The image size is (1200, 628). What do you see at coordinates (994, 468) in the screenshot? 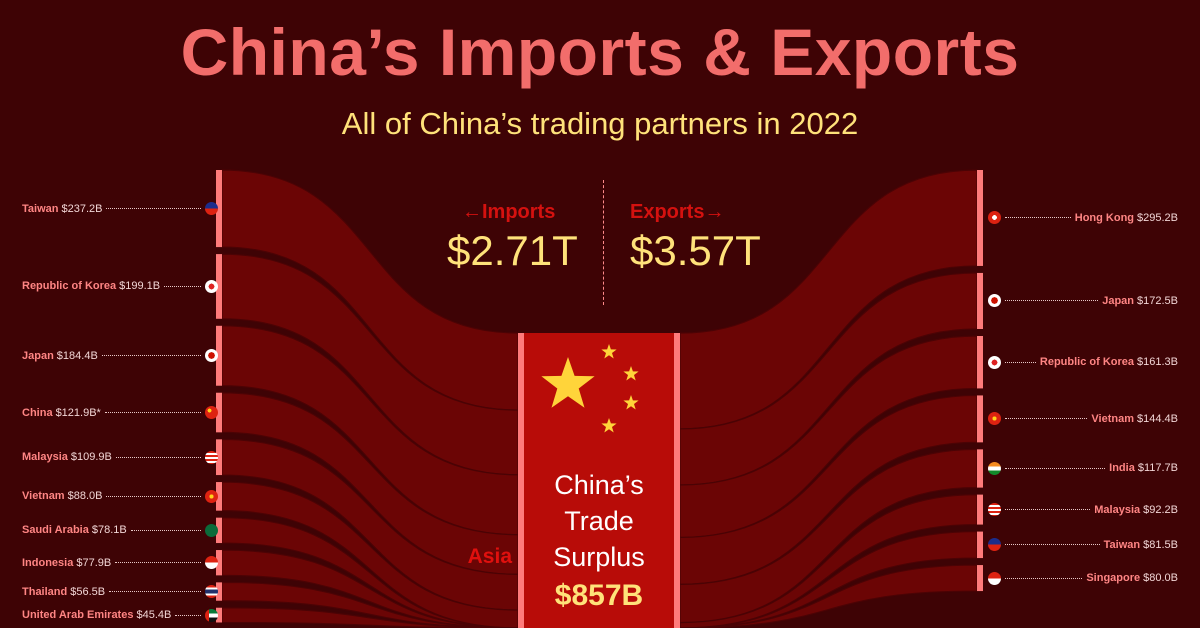
I see `india-flag-icon` at bounding box center [994, 468].